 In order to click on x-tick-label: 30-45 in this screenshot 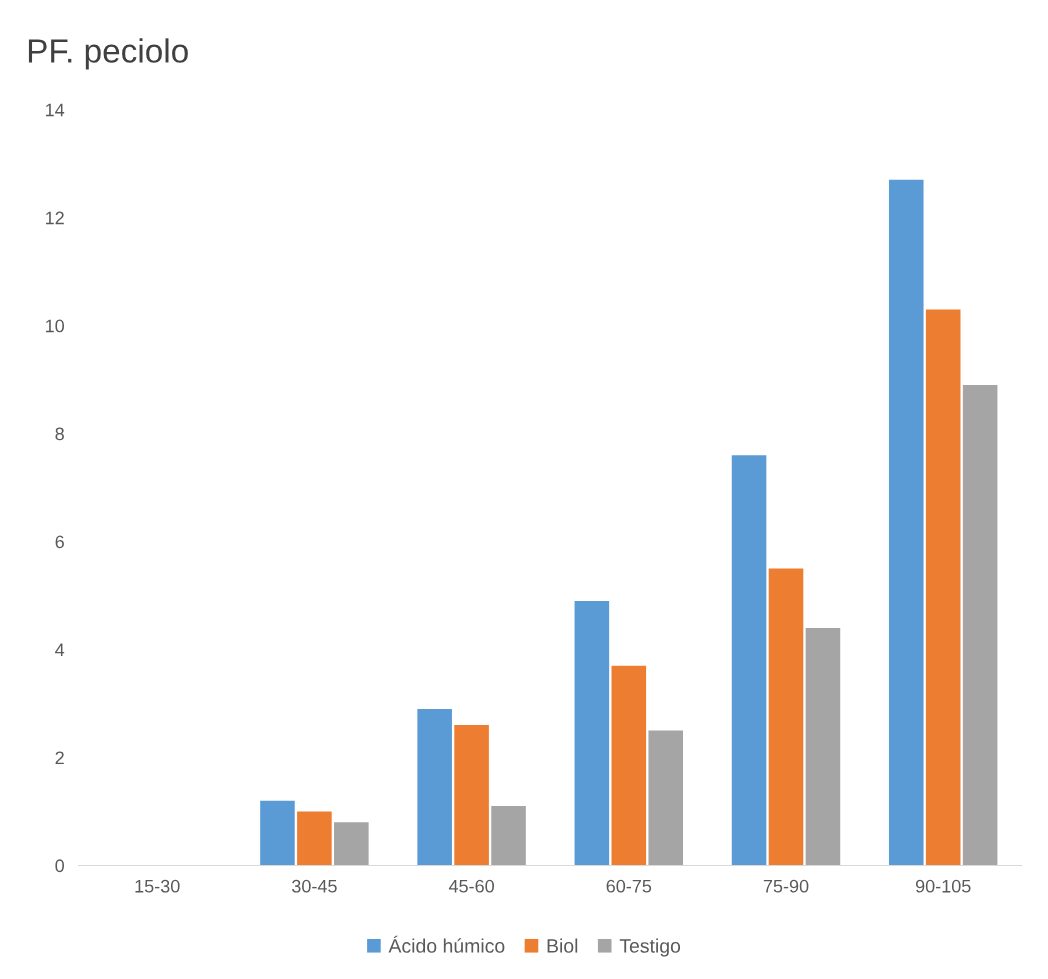, I will do `click(314, 886)`.